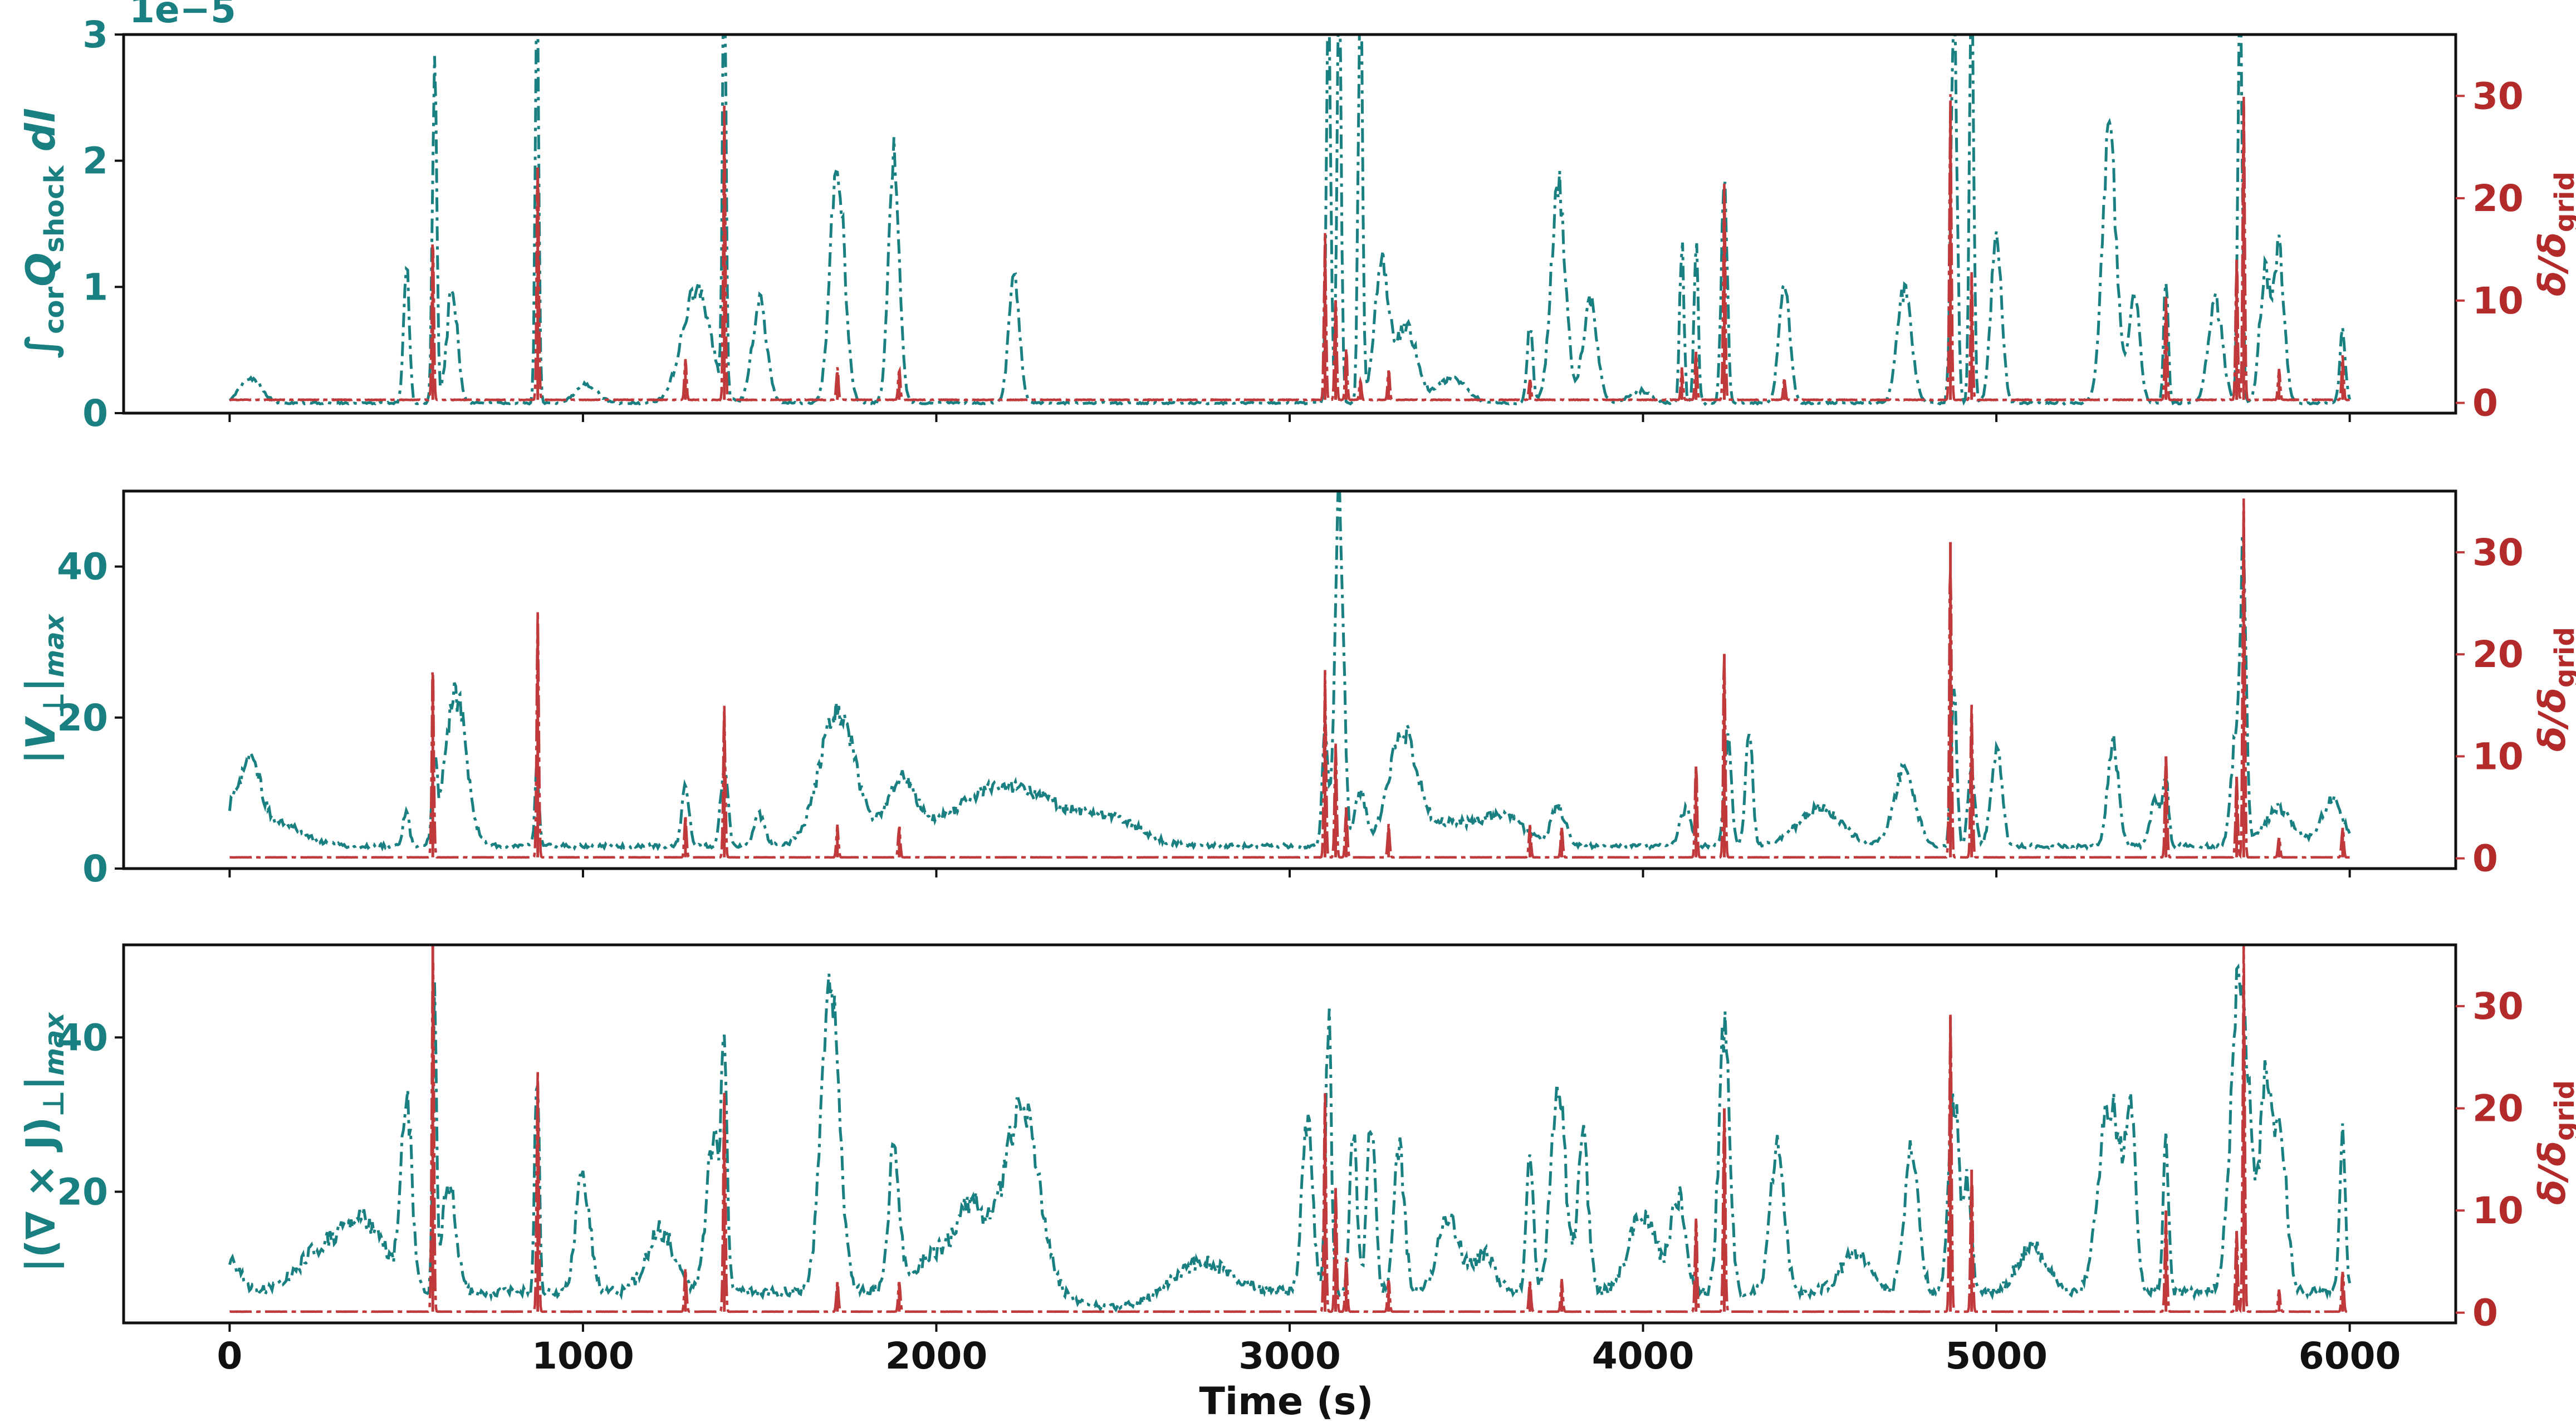 This screenshot has height=1422, width=2576. What do you see at coordinates (103, 224) in the screenshot?
I see `left-ticks-1: 0 1 2 3` at bounding box center [103, 224].